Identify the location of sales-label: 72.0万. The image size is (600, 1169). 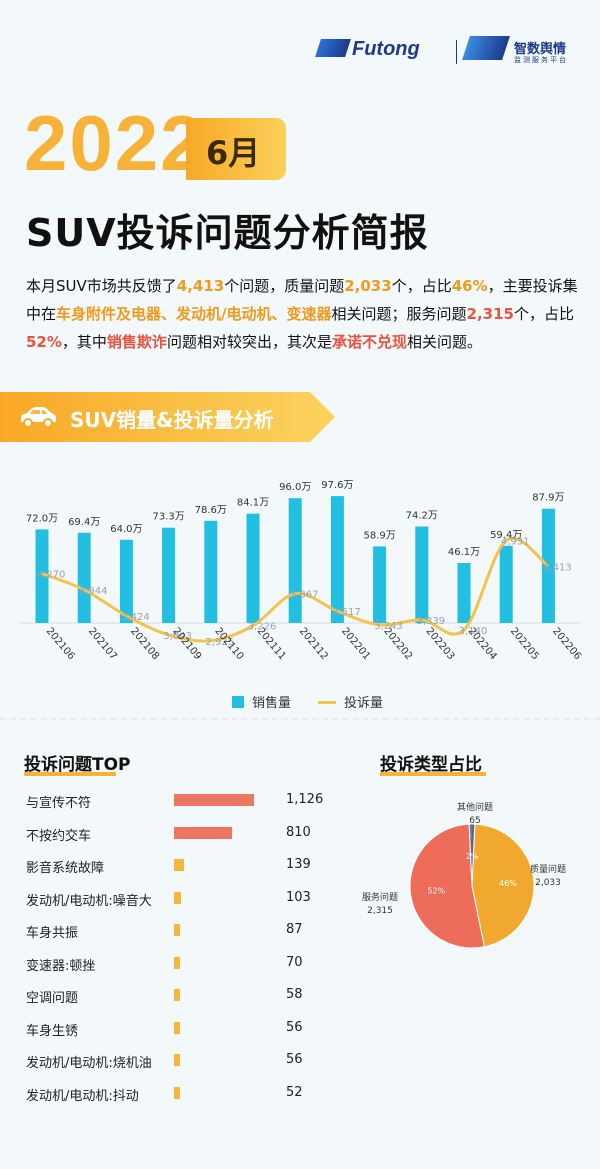
(42, 518).